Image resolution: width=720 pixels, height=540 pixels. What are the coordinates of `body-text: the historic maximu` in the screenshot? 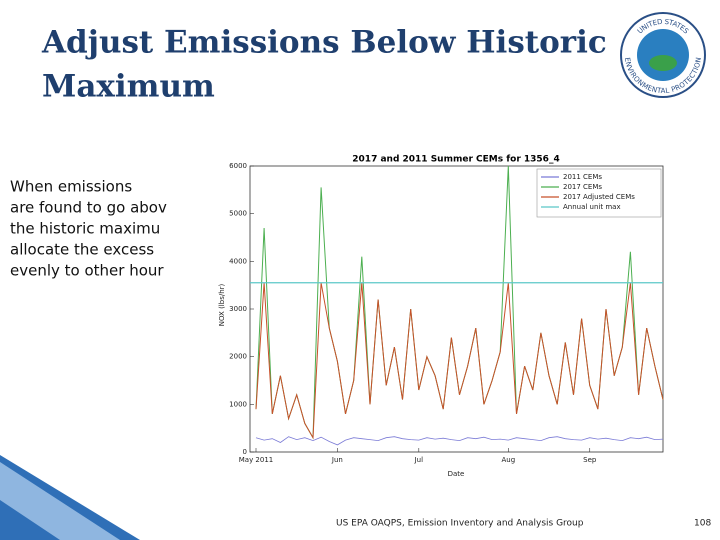 It's located at (85, 229).